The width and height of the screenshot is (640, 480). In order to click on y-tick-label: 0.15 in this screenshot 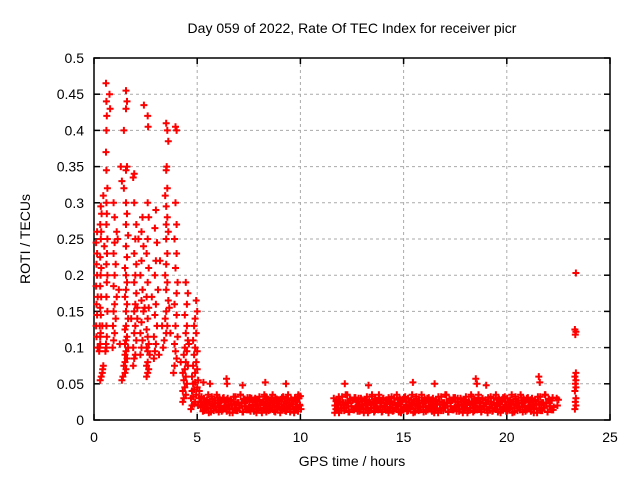, I will do `click(70, 311)`.